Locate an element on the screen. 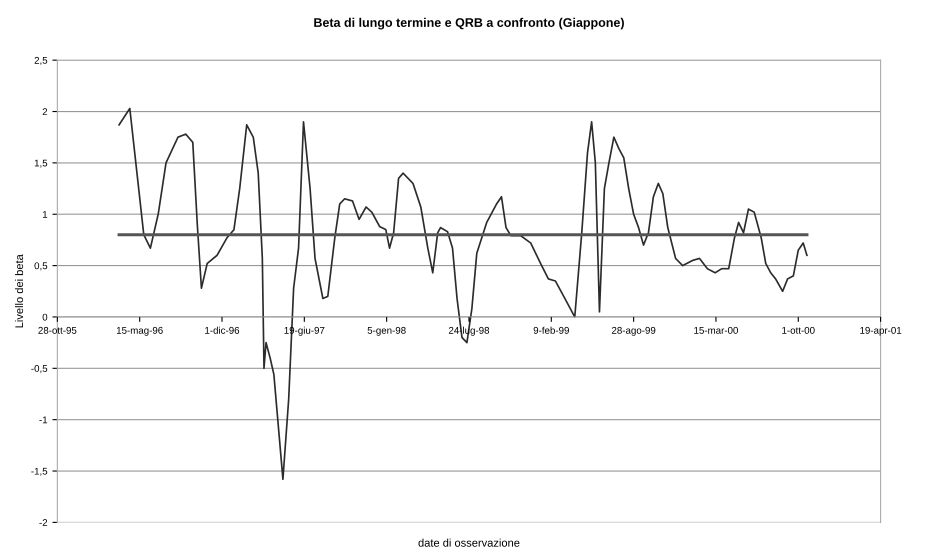  y-tick-label: 2 is located at coordinates (45, 112).